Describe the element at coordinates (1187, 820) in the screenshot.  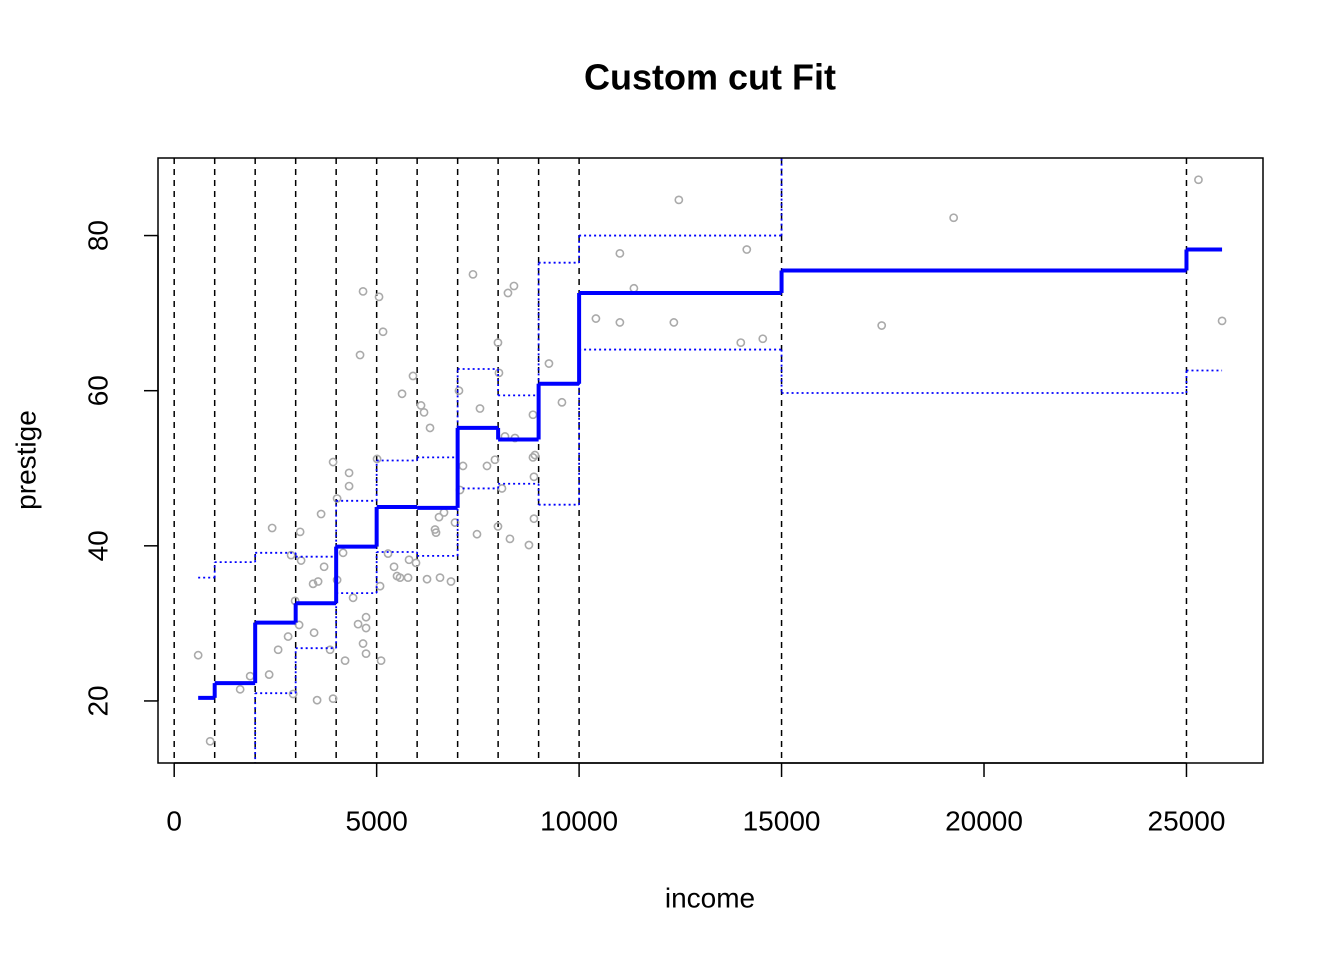
I see `x-tick-label: 25000` at that location.